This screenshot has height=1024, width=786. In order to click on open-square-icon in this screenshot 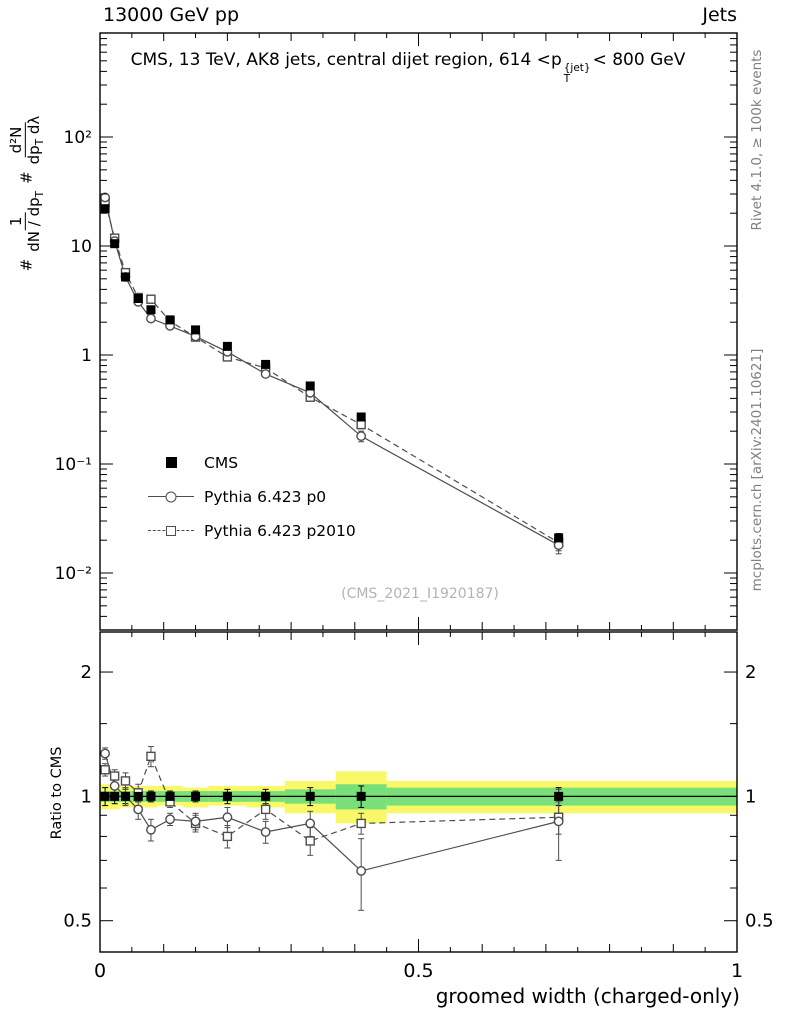, I will do `click(171, 531)`.